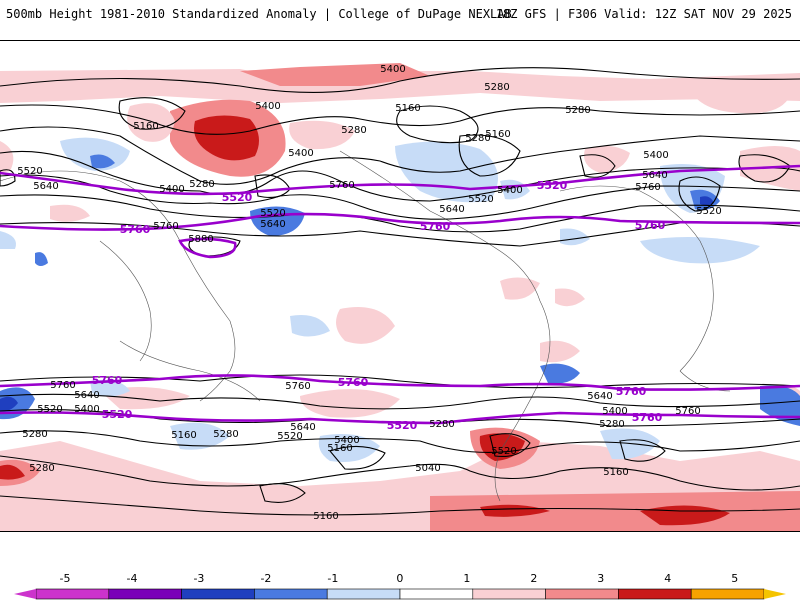  I want to click on colorbar-tick-label: -5, so click(65, 578).